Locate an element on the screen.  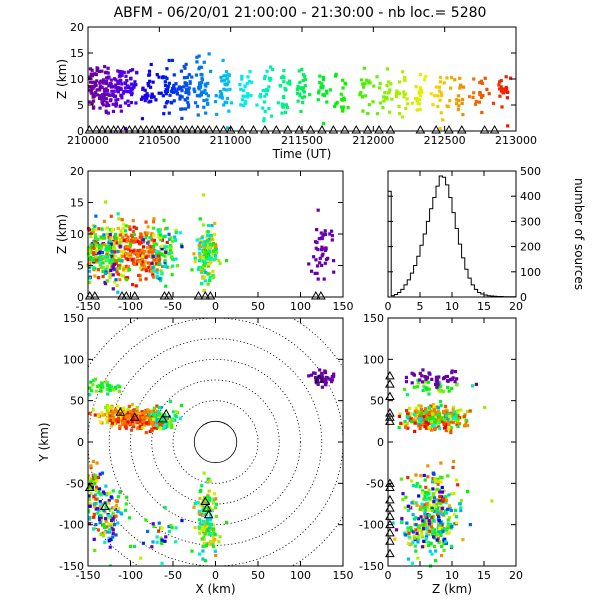
hist-x-tick-label: 15 is located at coordinates (484, 306).